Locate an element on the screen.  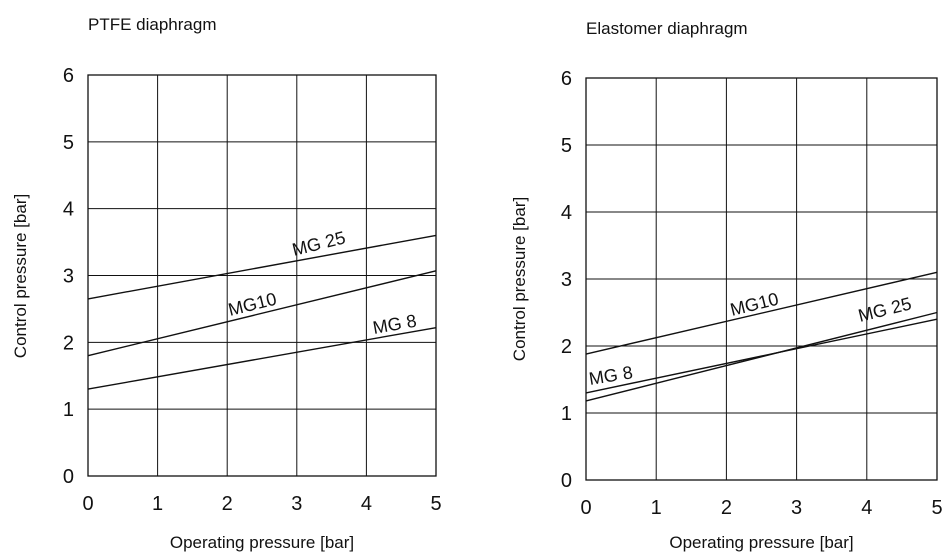
series-label: MG 25 is located at coordinates (318, 243).